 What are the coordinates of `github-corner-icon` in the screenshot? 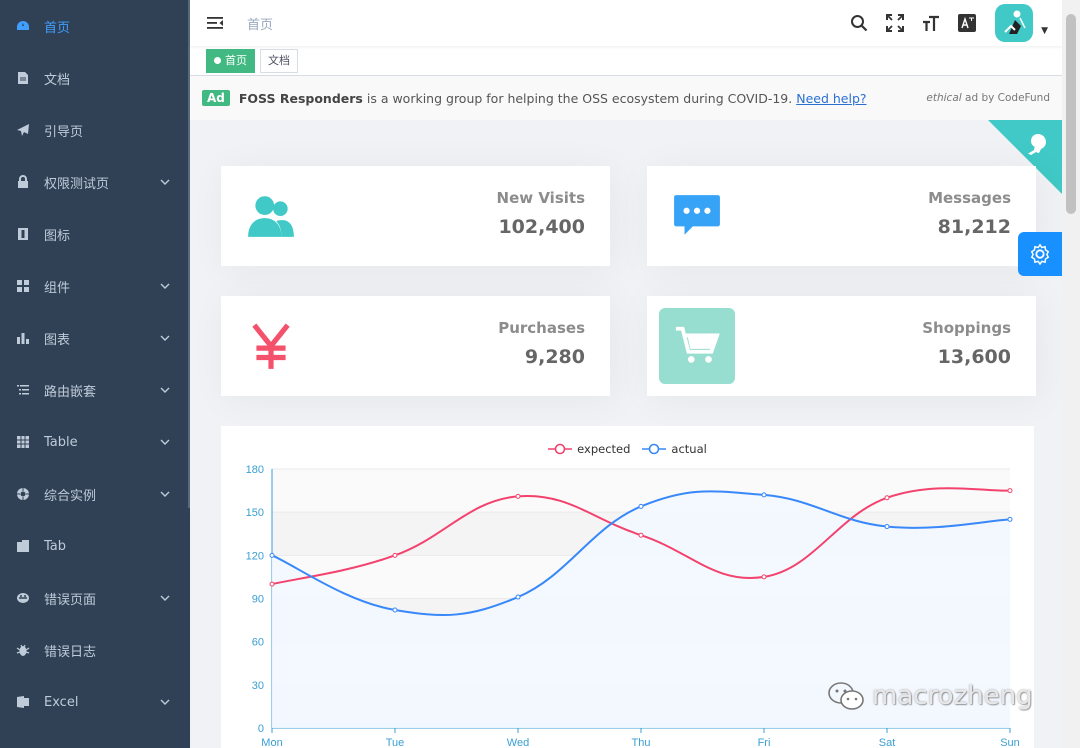 It's located at (1025, 157).